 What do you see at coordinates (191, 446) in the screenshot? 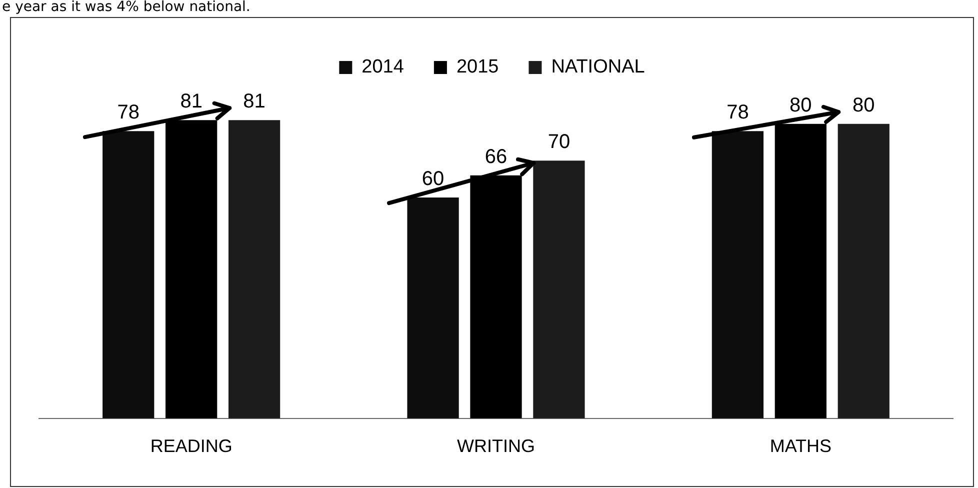
I see `x-tick-label: READING` at bounding box center [191, 446].